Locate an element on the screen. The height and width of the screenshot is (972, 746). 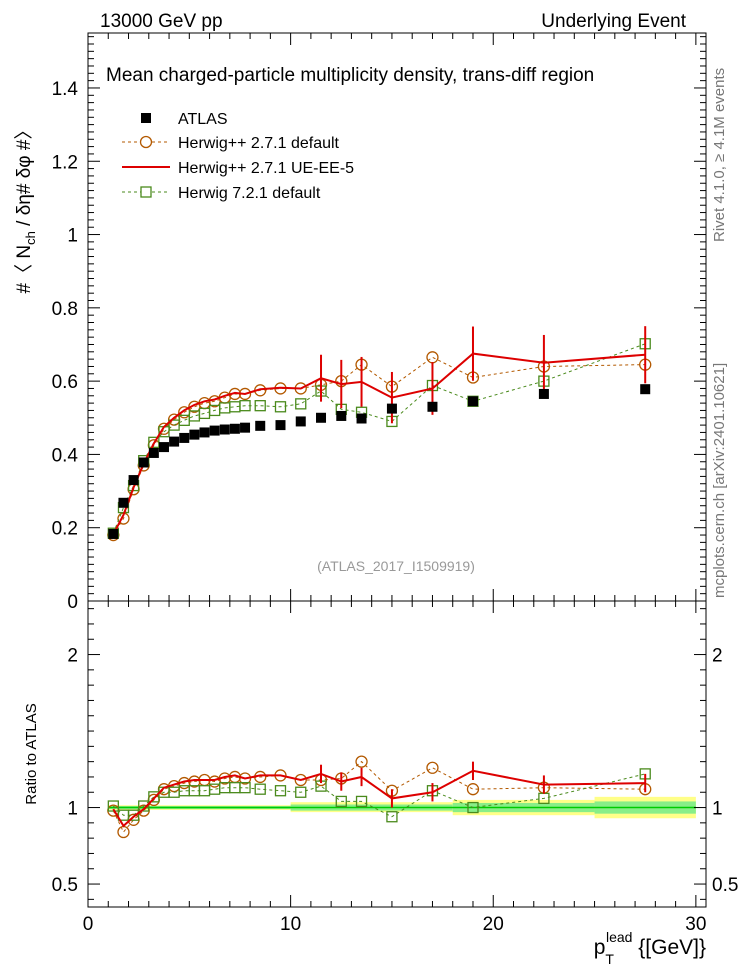
y-tick-label-ratio-right: 0.5 is located at coordinates (725, 885).